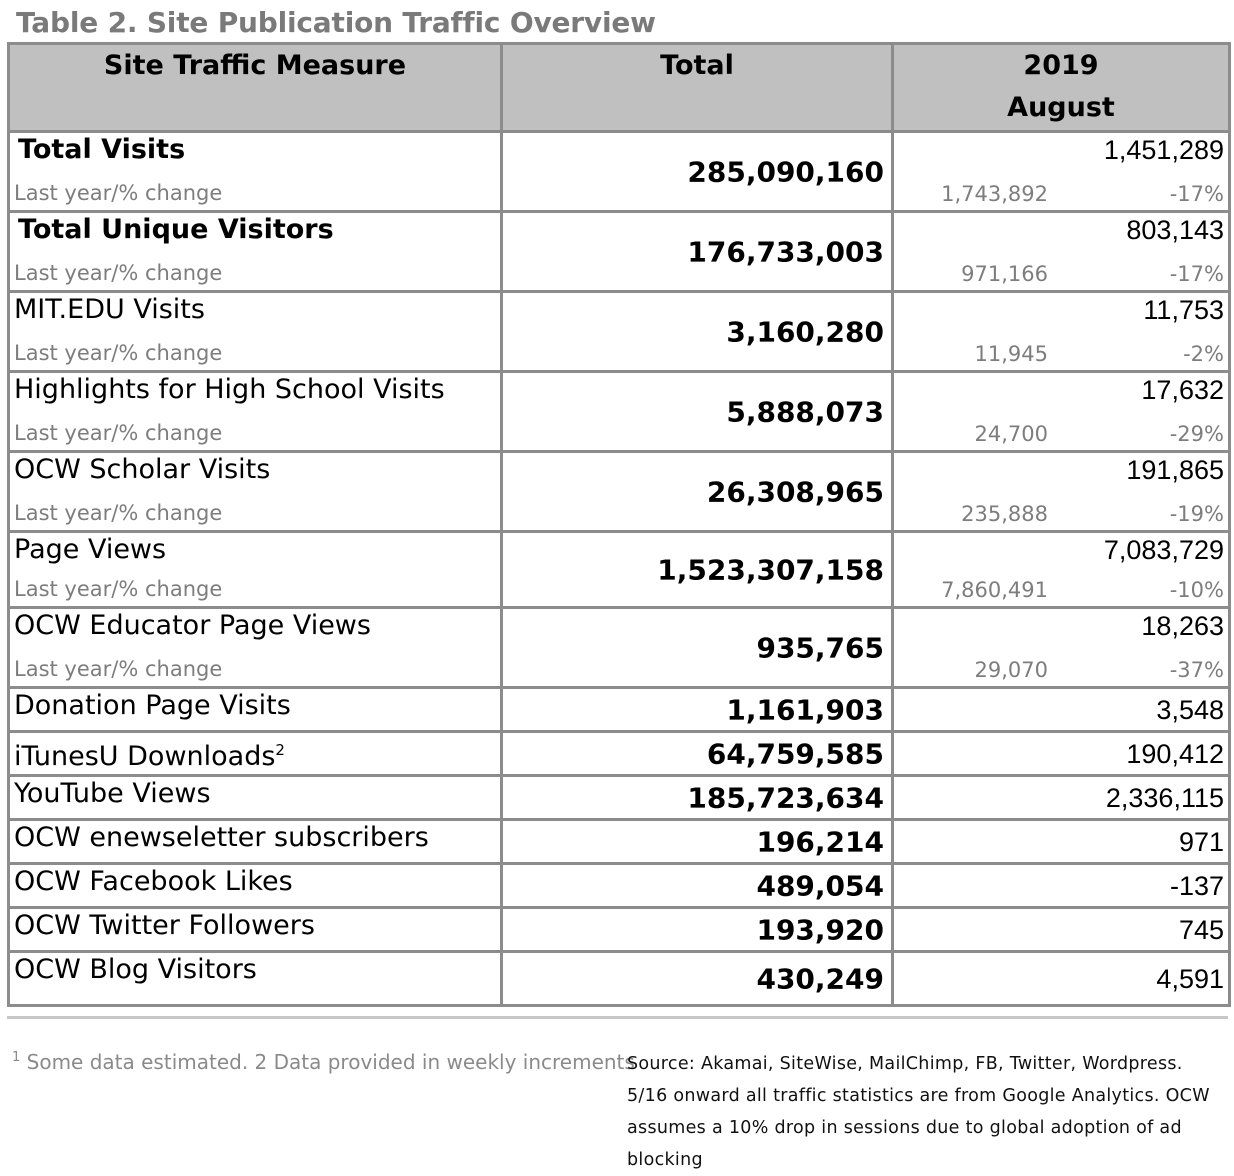 This screenshot has width=1234, height=1176. What do you see at coordinates (1182, 390) in the screenshot?
I see `row-current: 17,632` at bounding box center [1182, 390].